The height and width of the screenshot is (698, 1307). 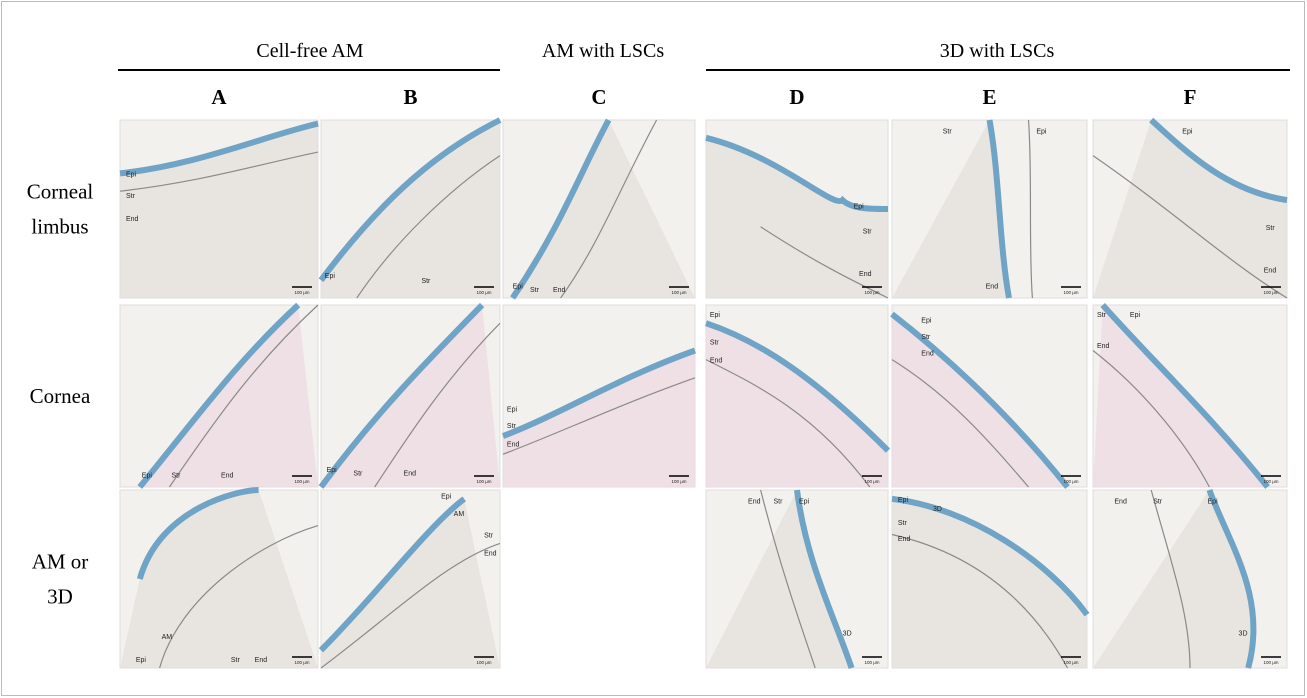 What do you see at coordinates (59, 227) in the screenshot?
I see `row-label: limbus` at bounding box center [59, 227].